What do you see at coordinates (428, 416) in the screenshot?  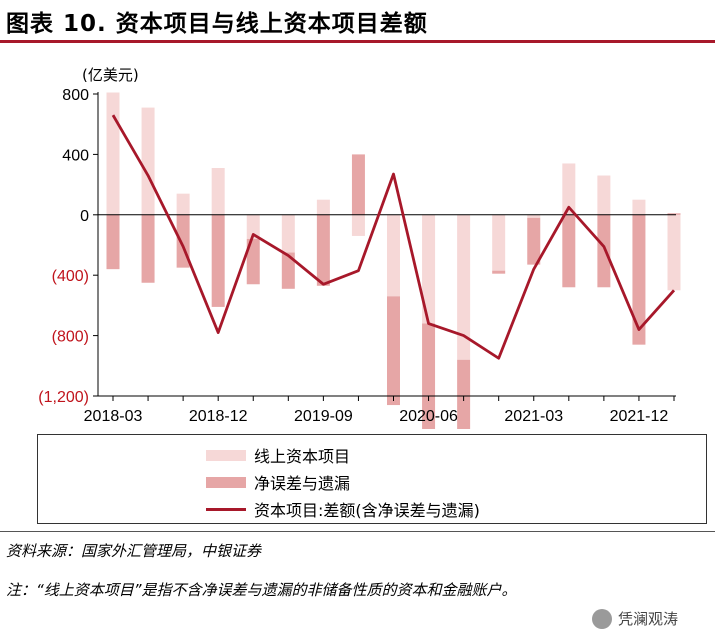 I see `x-tick-label: 2020-06` at bounding box center [428, 416].